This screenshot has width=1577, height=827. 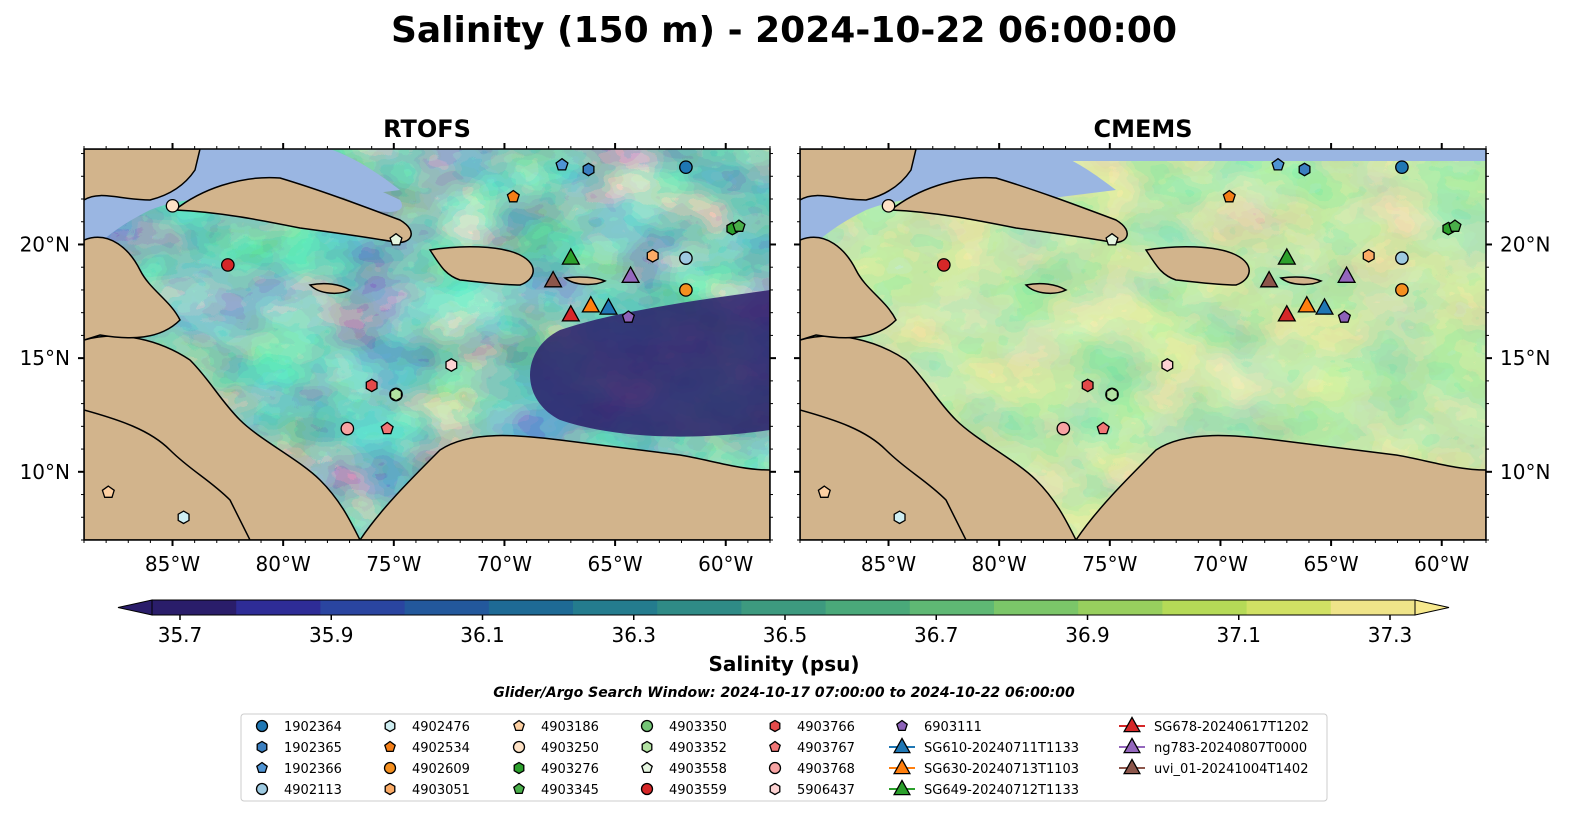 I want to click on colorbar-tick-label: 37.3, so click(x=1390, y=635).